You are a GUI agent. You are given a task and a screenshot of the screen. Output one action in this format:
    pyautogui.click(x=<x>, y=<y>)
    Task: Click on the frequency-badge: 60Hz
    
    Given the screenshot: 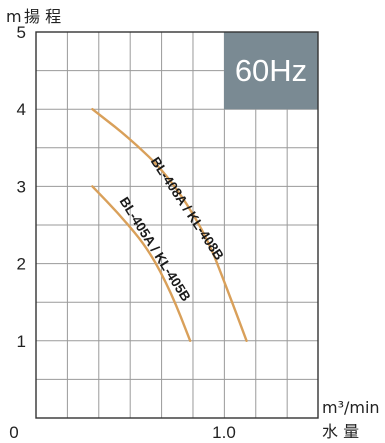 What is the action you would take?
    pyautogui.click(x=271, y=71)
    